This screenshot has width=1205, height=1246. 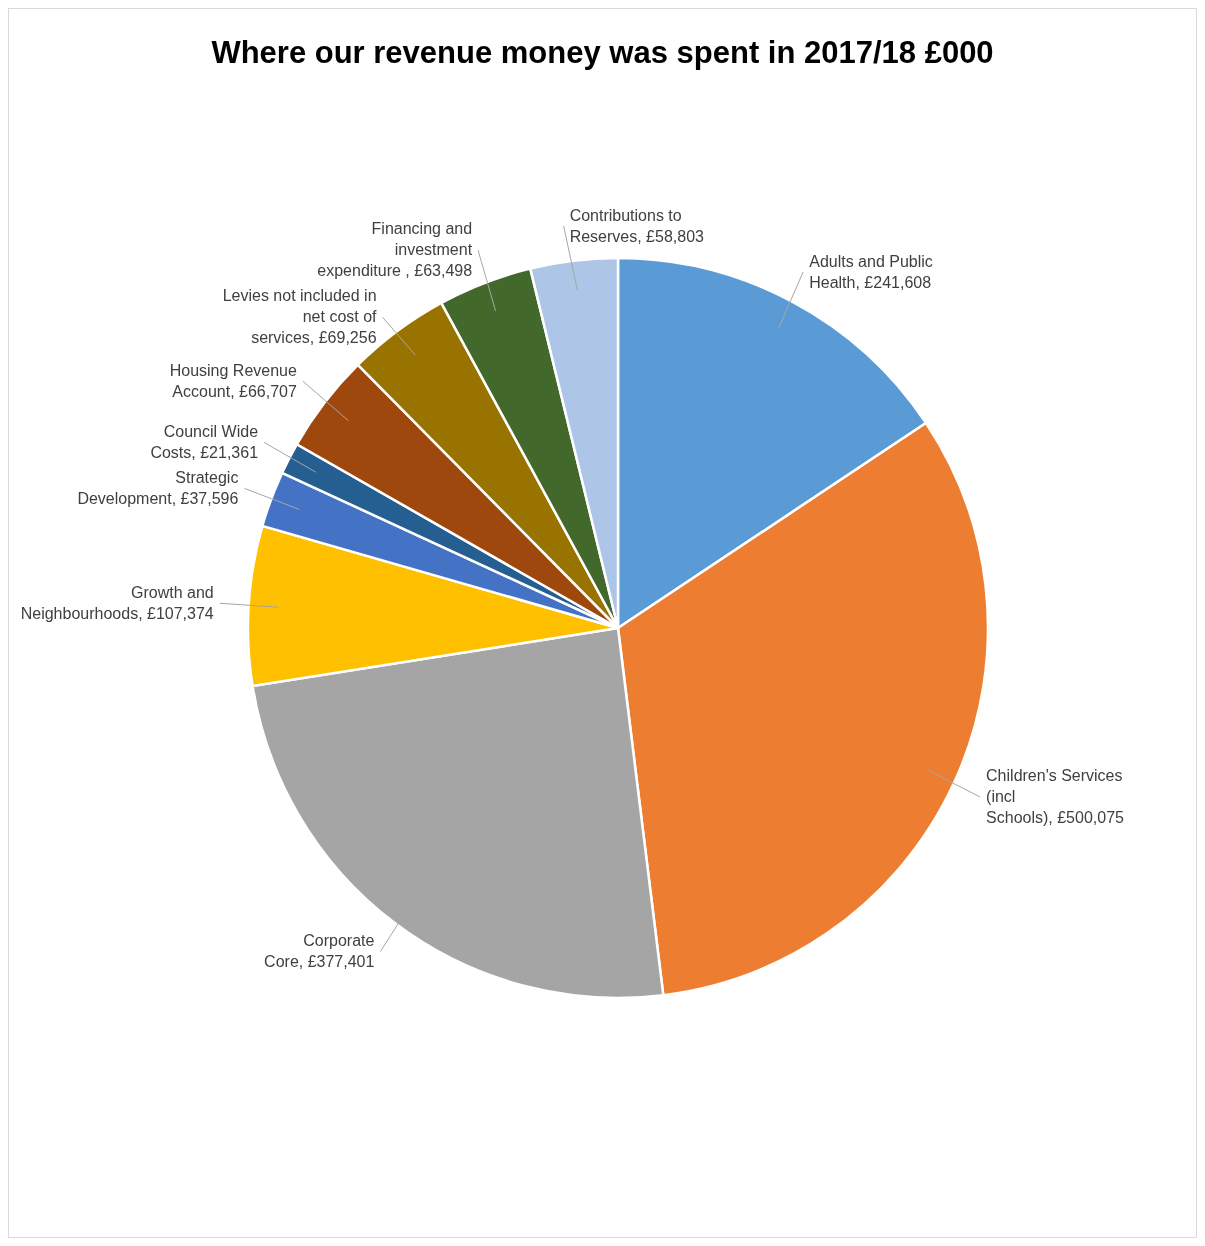 What do you see at coordinates (117, 603) in the screenshot?
I see `slice-label: Growth and Neighbourhoods, £107,374` at bounding box center [117, 603].